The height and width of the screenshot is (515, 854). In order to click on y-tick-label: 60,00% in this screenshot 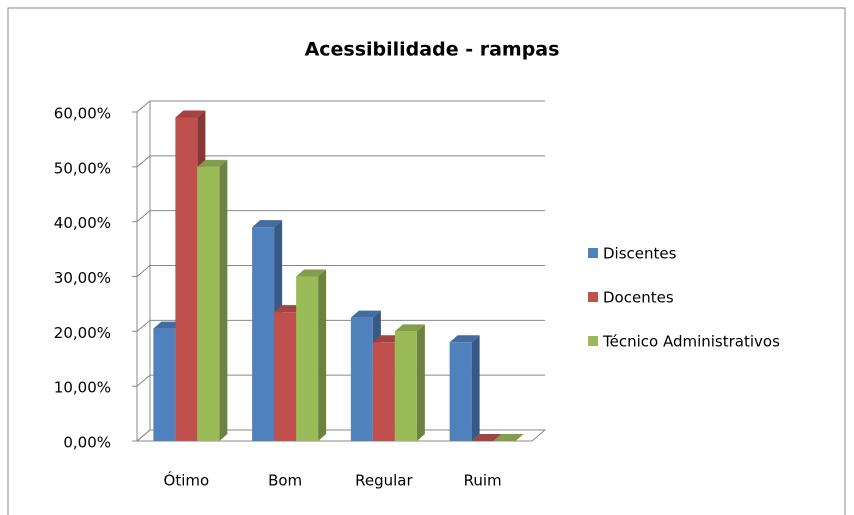, I will do `click(82, 114)`.